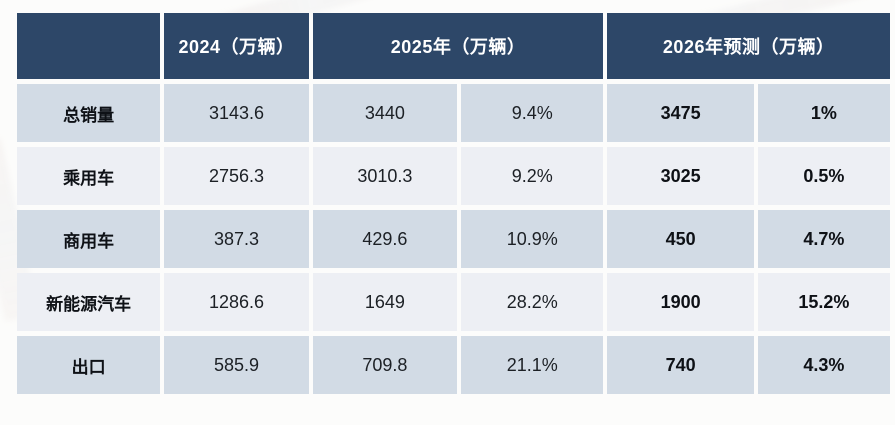 This screenshot has height=425, width=895. Describe the element at coordinates (236, 176) in the screenshot. I see `cell-2024-value: 2756.3` at that location.